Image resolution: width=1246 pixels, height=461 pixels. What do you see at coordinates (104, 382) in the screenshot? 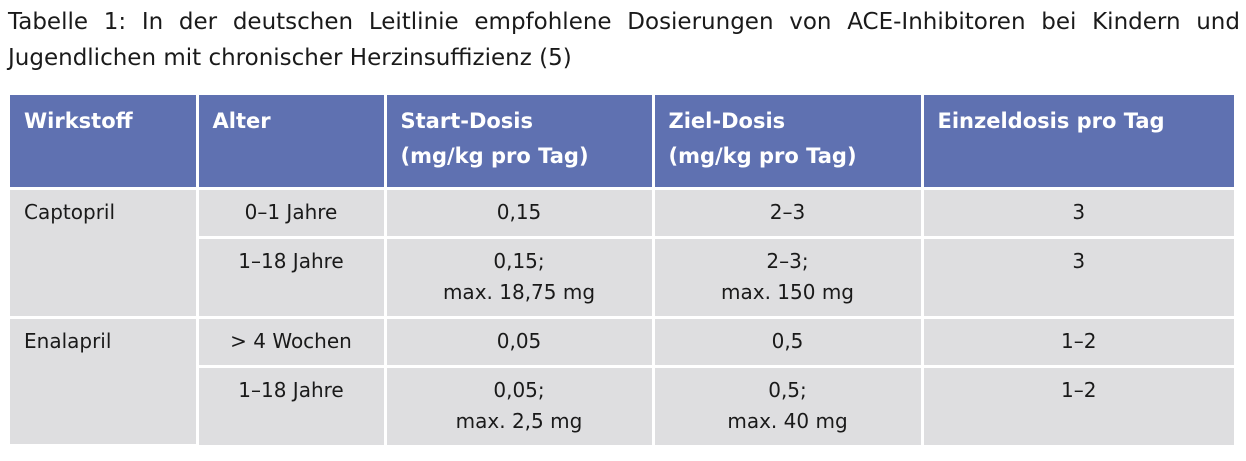
I see `drug-cell-enalapril: Enalapril` at bounding box center [104, 382].